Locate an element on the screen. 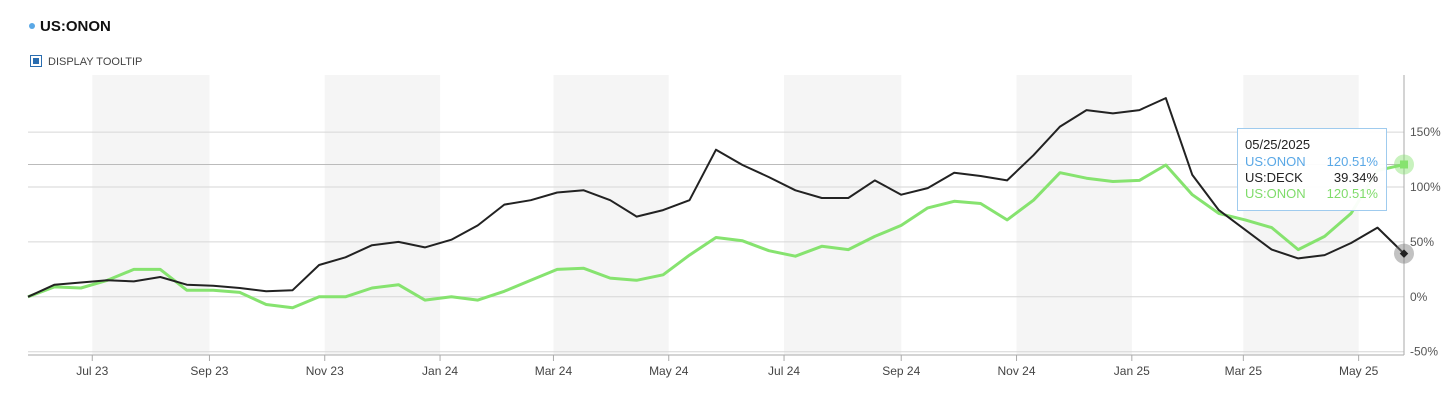  x-tick-label: Jul 23 is located at coordinates (92, 371).